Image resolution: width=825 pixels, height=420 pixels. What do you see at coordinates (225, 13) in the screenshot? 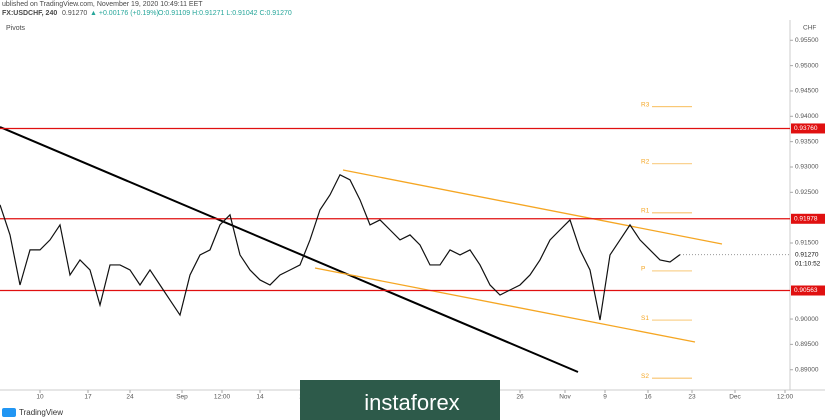
I see `ohlc: O:0.91109 H:0.91271 L:0.91042 C:0.91270` at bounding box center [225, 13].